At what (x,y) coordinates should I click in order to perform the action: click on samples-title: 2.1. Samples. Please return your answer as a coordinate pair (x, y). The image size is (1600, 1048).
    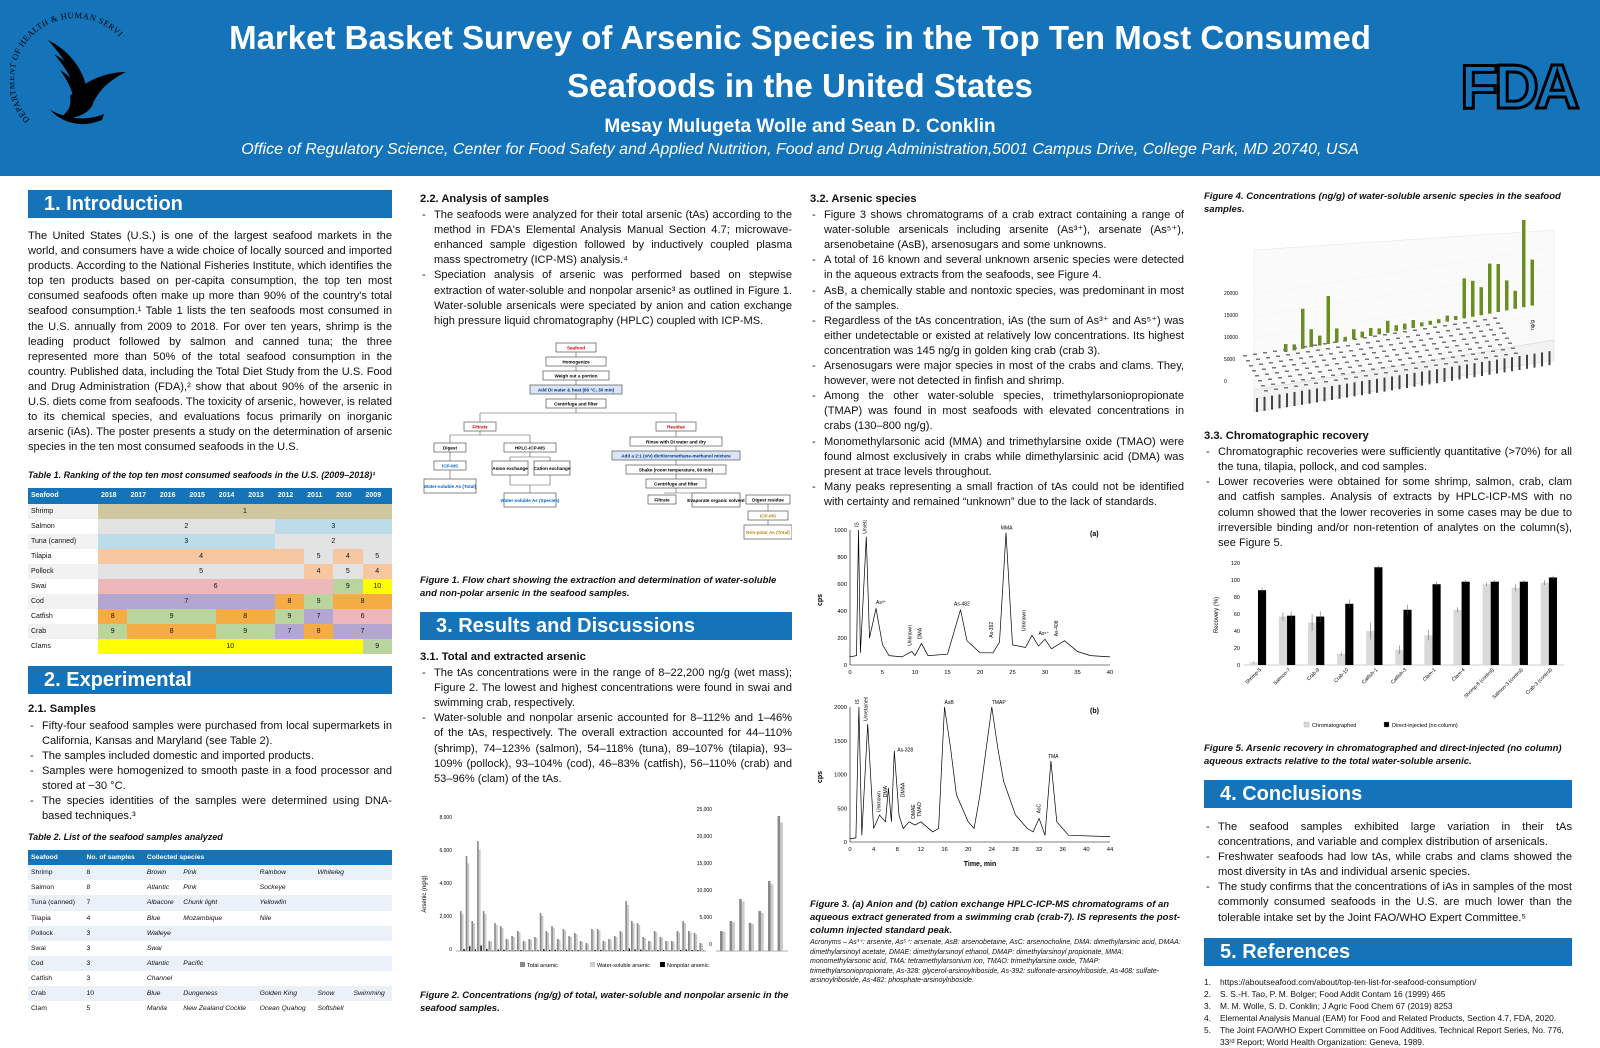
    Looking at the image, I should click on (210, 709).